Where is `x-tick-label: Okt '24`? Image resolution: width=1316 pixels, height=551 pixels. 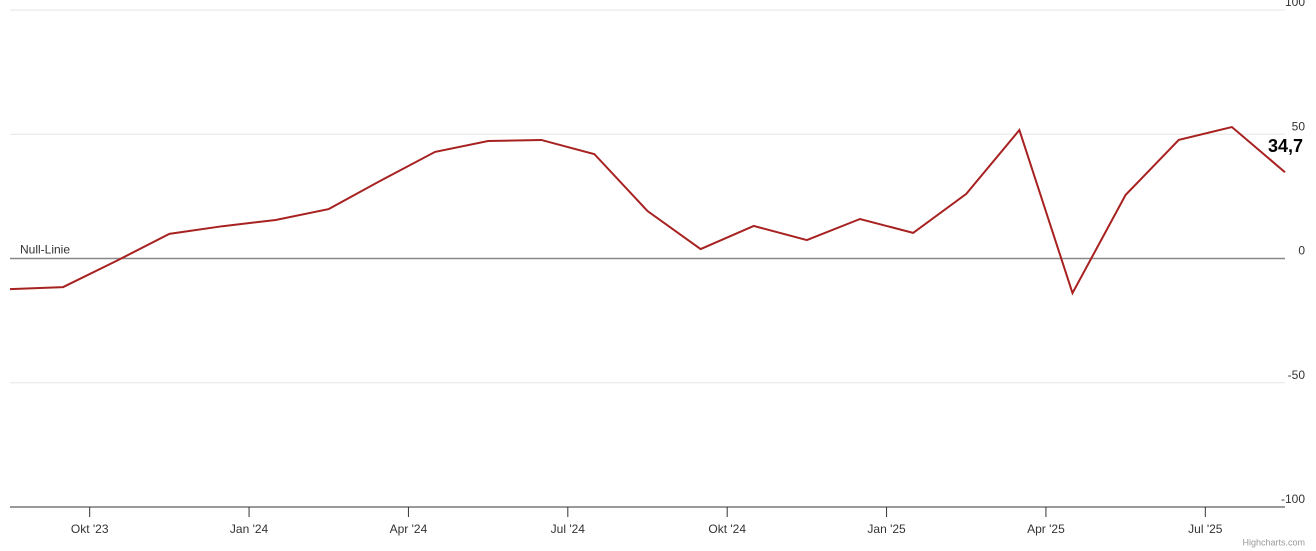
x-tick-label: Okt '24 is located at coordinates (727, 529).